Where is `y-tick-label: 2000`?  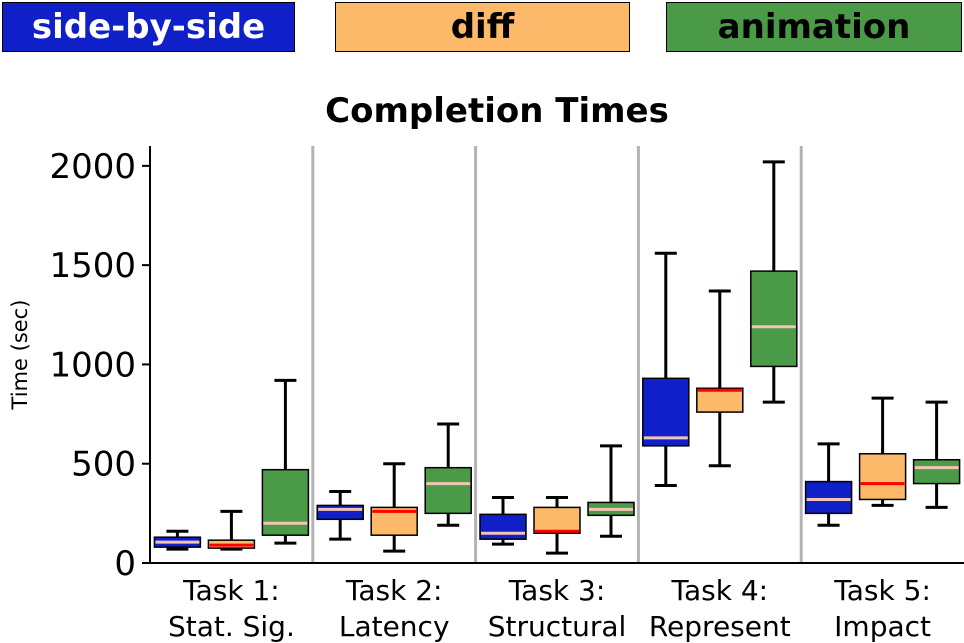 y-tick-label: 2000 is located at coordinates (92, 167).